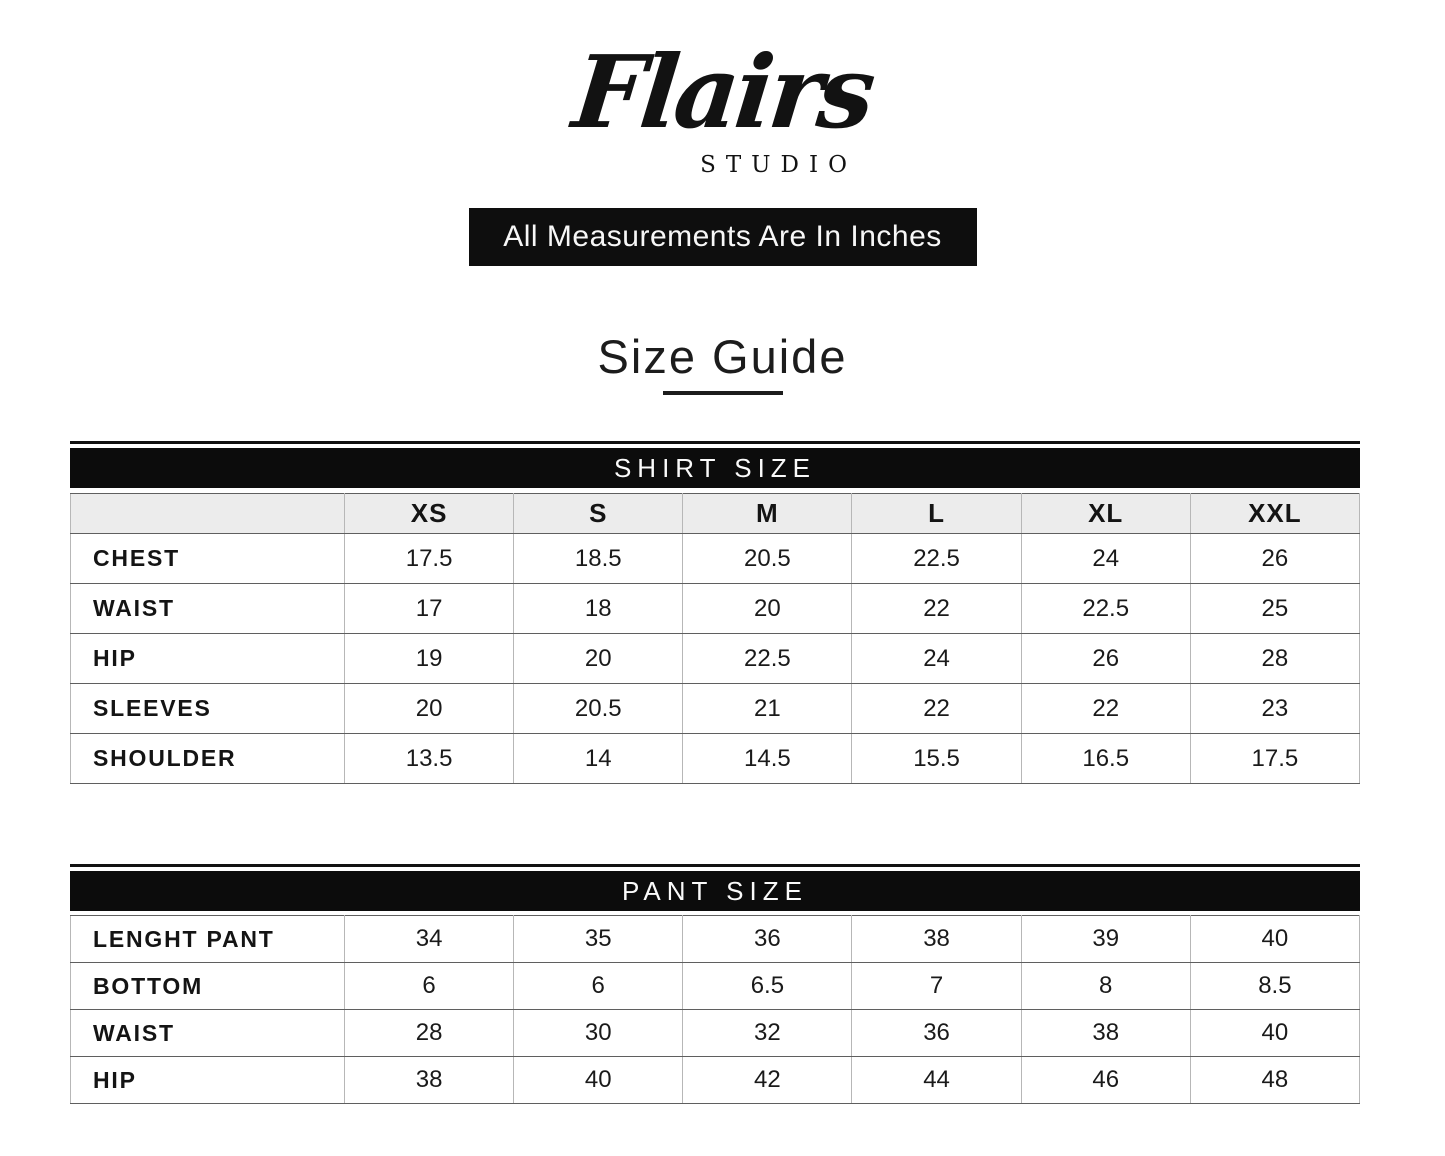 The image size is (1445, 1156). I want to click on pant-size-header-bar: PANT SIZE, so click(715, 891).